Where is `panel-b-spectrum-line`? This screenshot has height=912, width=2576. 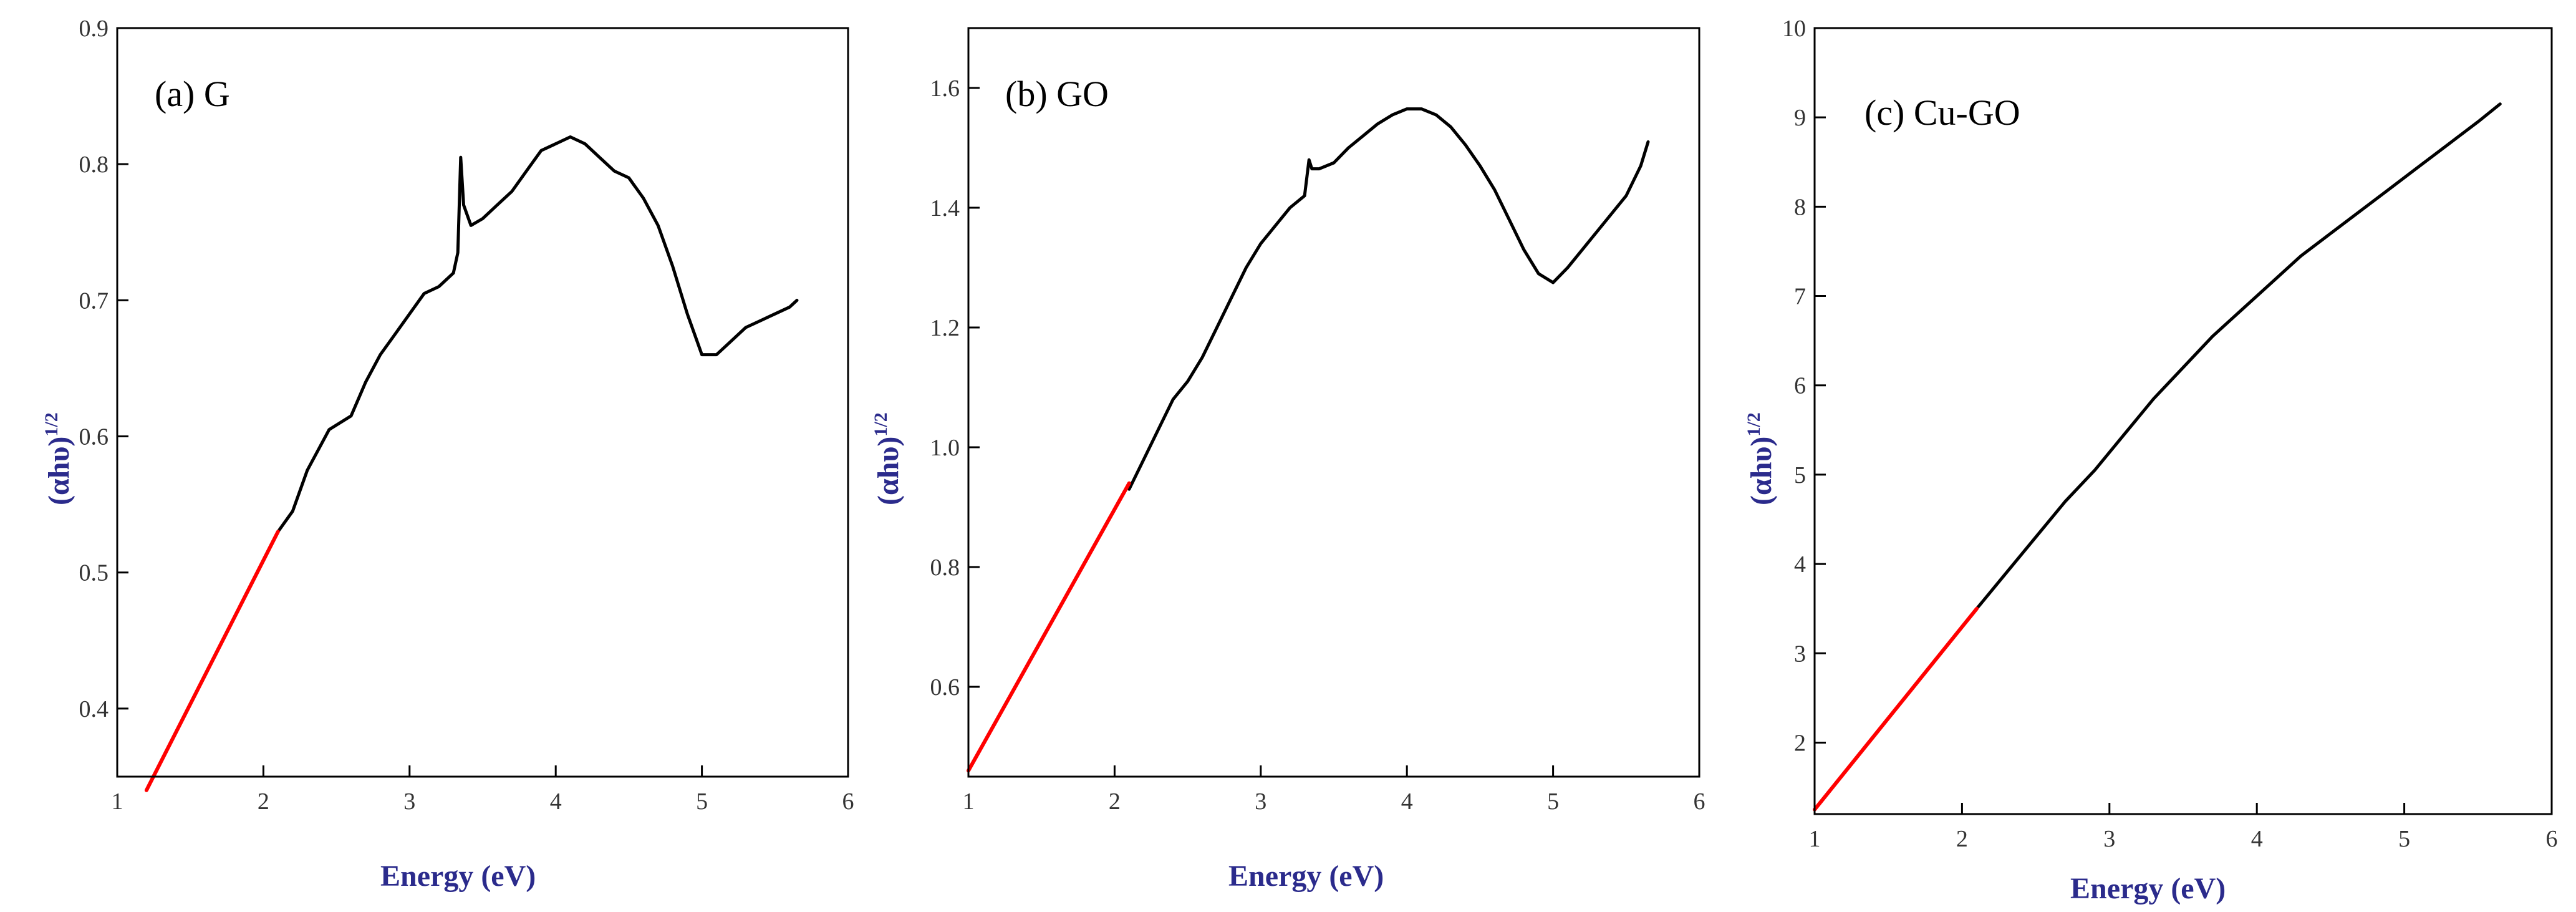
panel-b-spectrum-line is located at coordinates (1388, 299).